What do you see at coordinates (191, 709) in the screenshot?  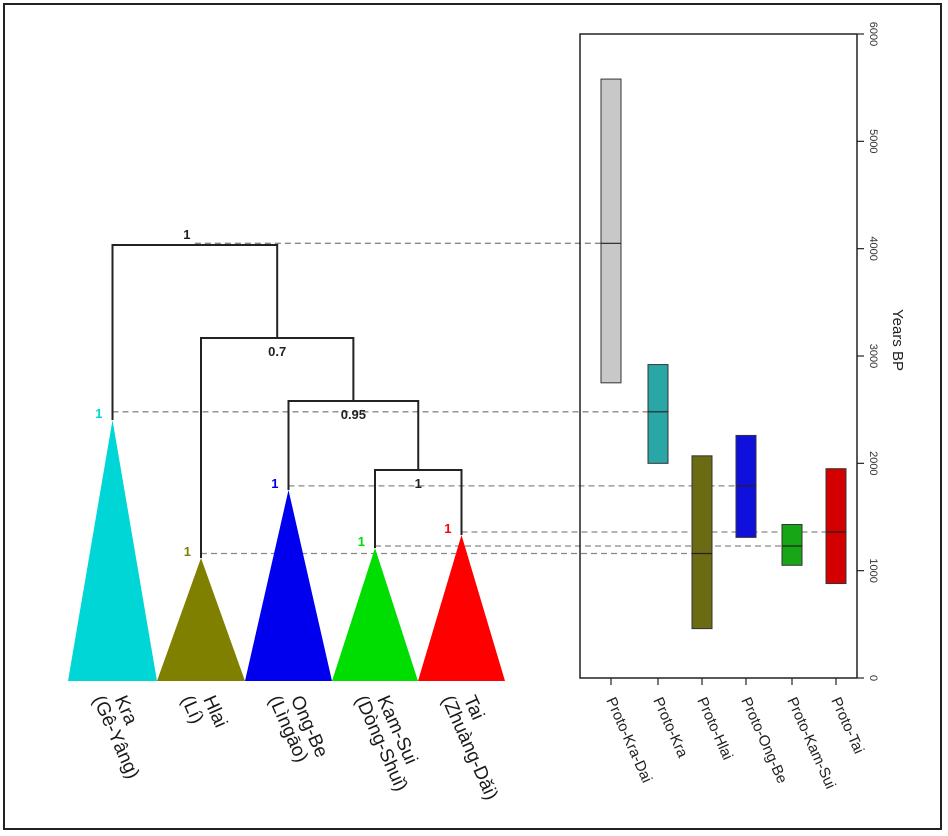 I see `tip-alt-label-hlai: (Lí)` at bounding box center [191, 709].